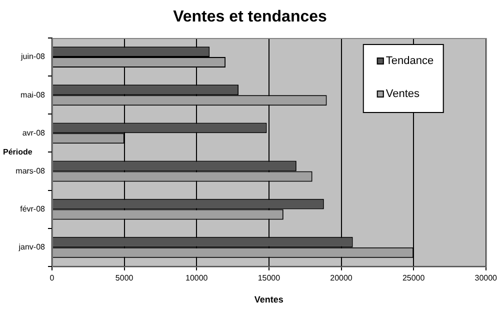  What do you see at coordinates (403, 94) in the screenshot?
I see `legend-label: Ventes` at bounding box center [403, 94].